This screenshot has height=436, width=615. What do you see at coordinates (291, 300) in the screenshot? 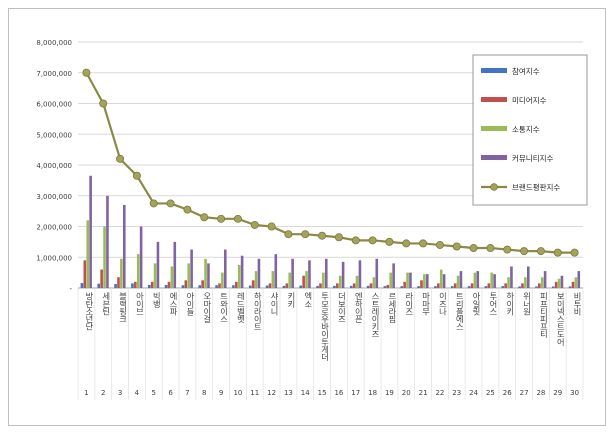
I see `x-category-label: 키키` at bounding box center [291, 300].